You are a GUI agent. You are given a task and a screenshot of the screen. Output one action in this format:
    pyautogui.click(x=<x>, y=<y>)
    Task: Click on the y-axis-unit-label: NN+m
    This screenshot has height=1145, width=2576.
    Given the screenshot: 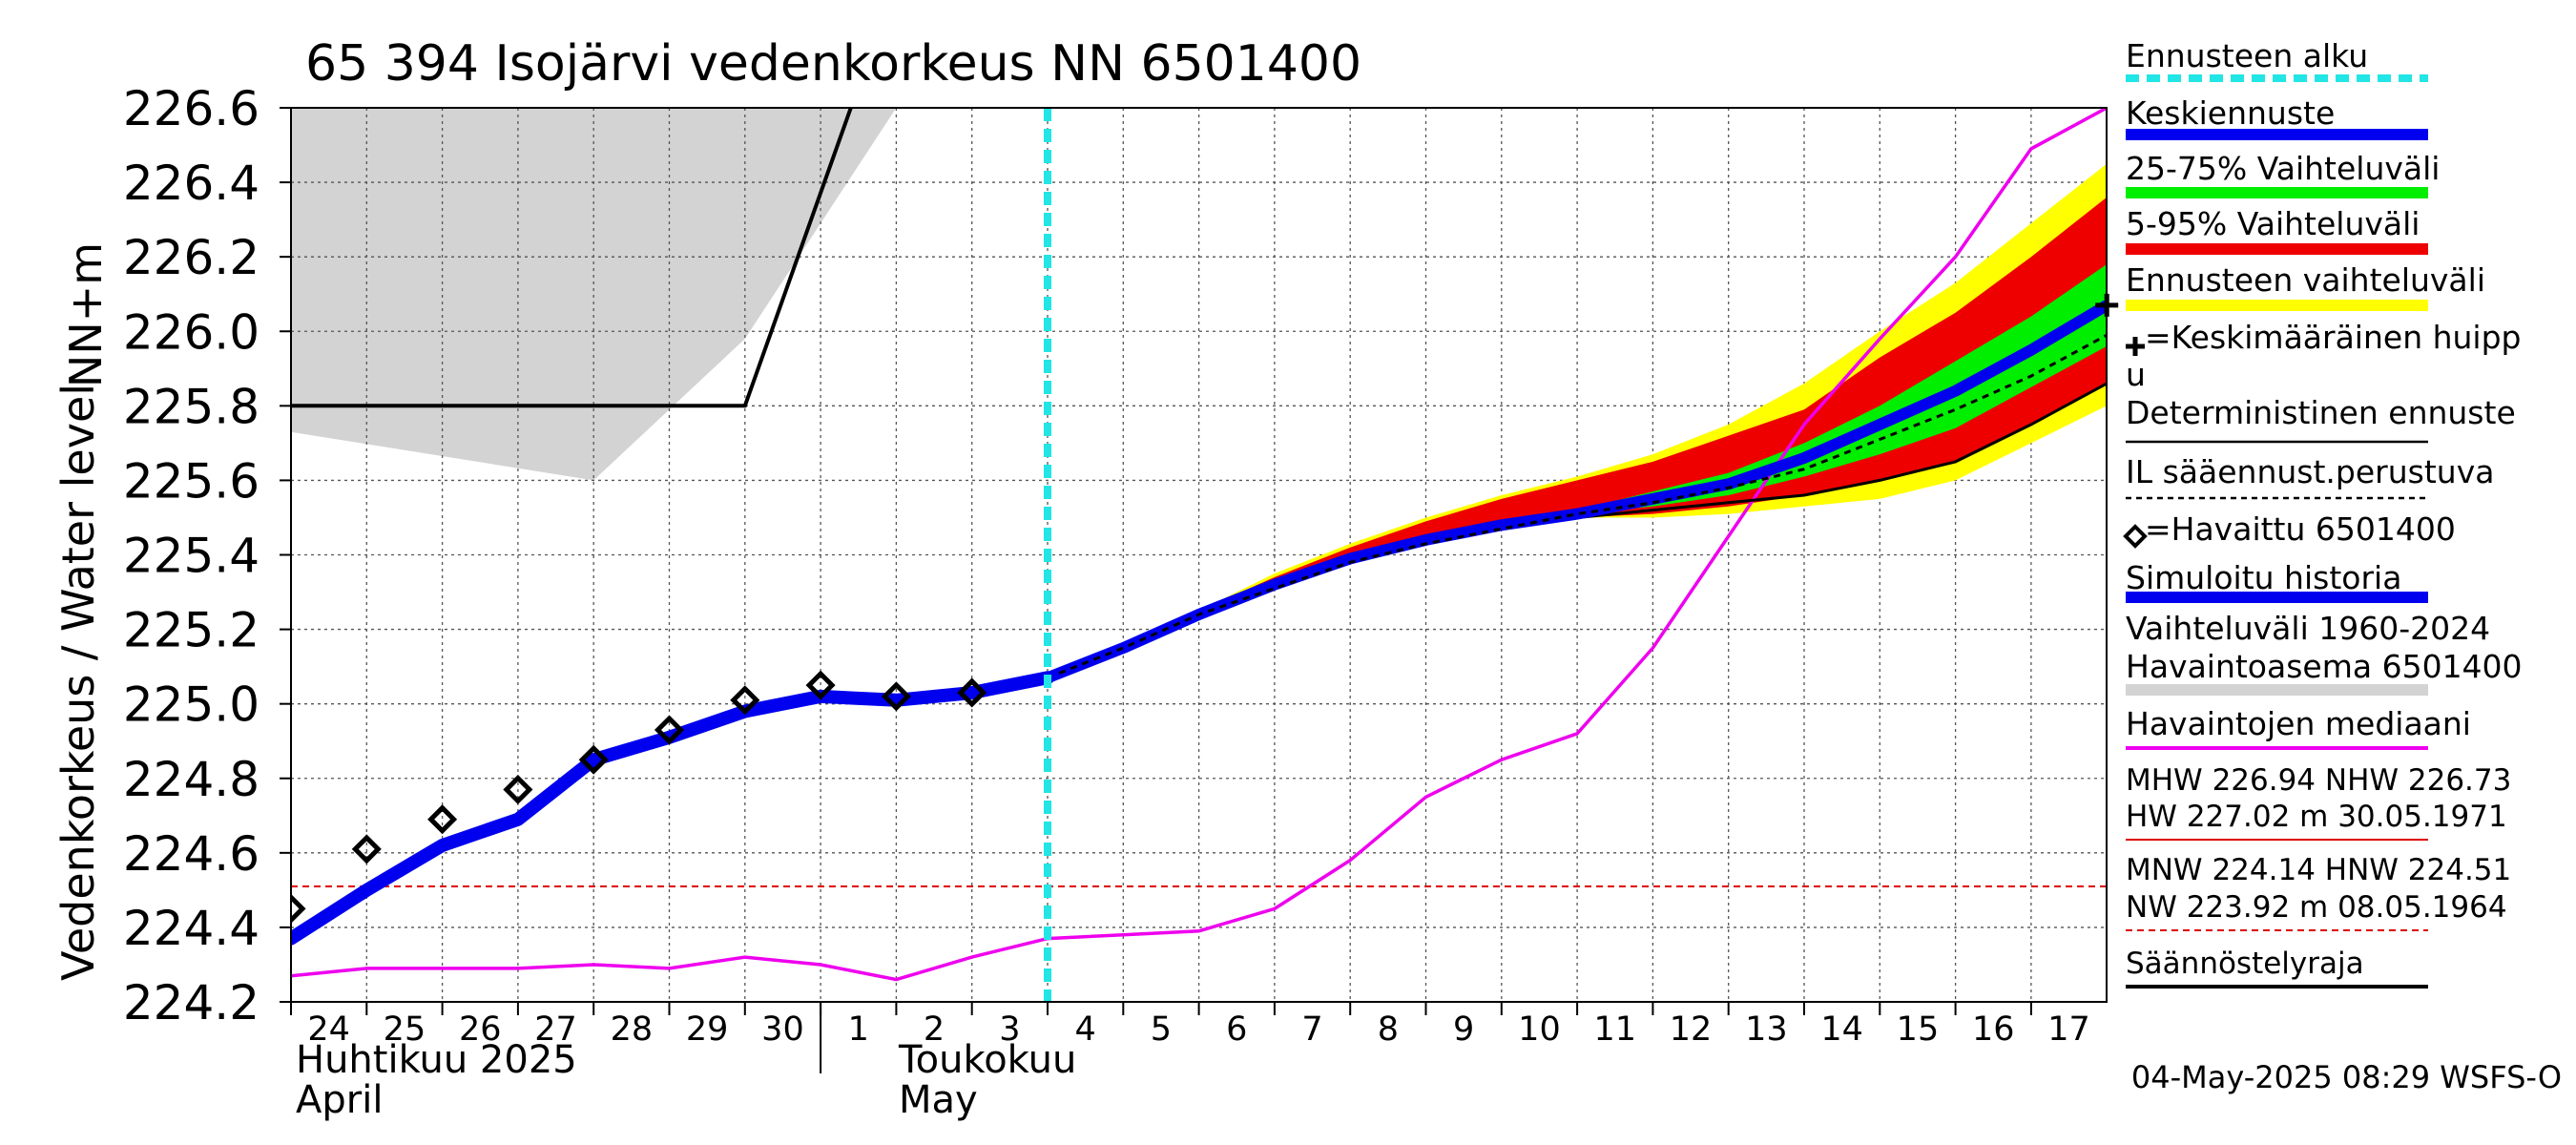 What is the action you would take?
    pyautogui.click(x=86, y=314)
    